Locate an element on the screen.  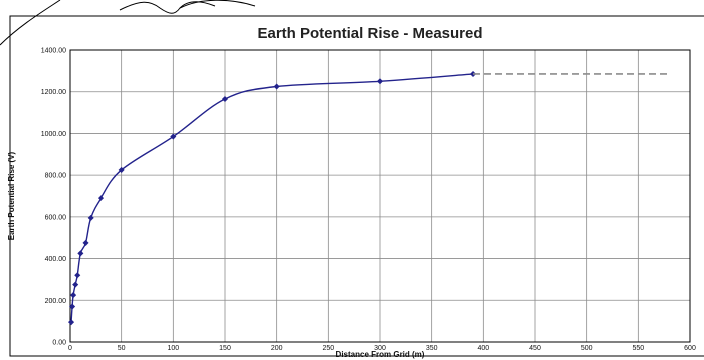
x-tick-label: 0 is located at coordinates (70, 348).